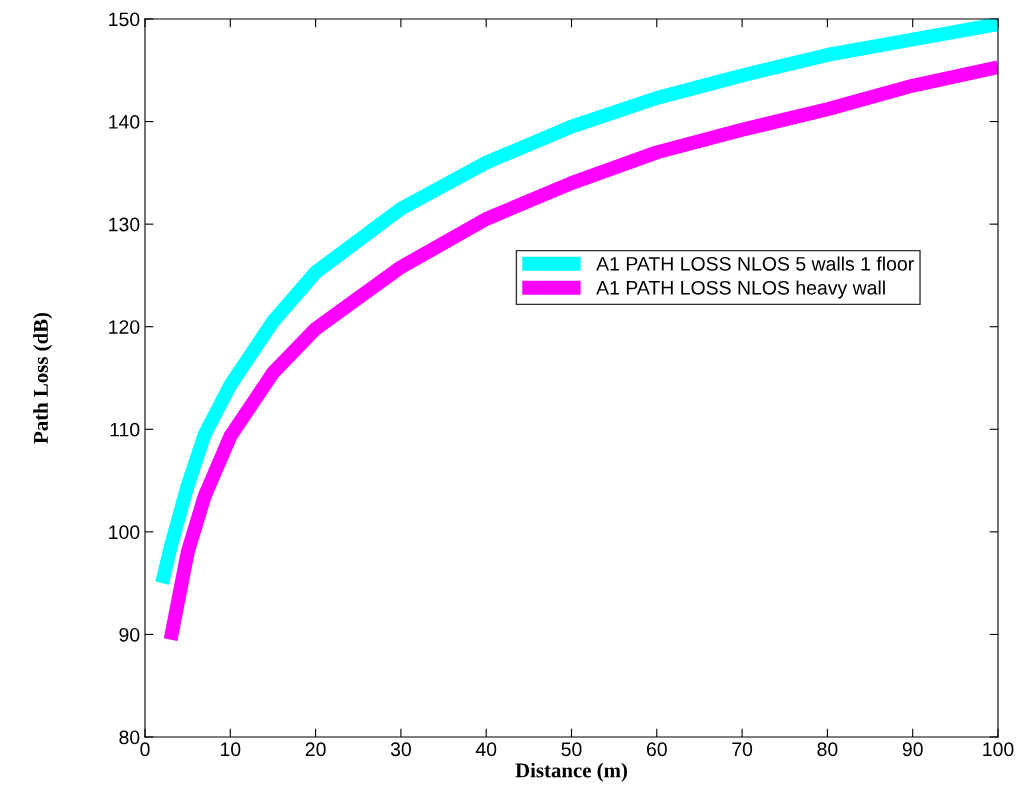 Image resolution: width=1021 pixels, height=804 pixels. Describe the element at coordinates (124, 122) in the screenshot. I see `y-tick-label: 140` at that location.